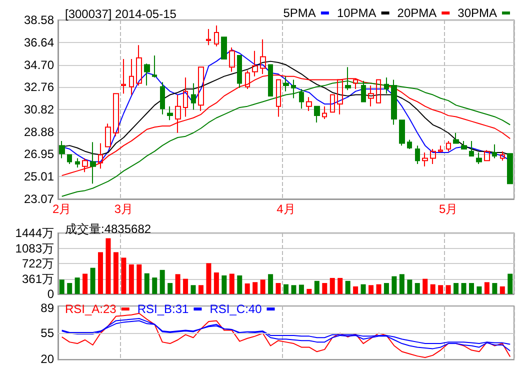 The width and height of the screenshot is (520, 365). I want to click on y-tick-label: 30.82, so click(39, 109).